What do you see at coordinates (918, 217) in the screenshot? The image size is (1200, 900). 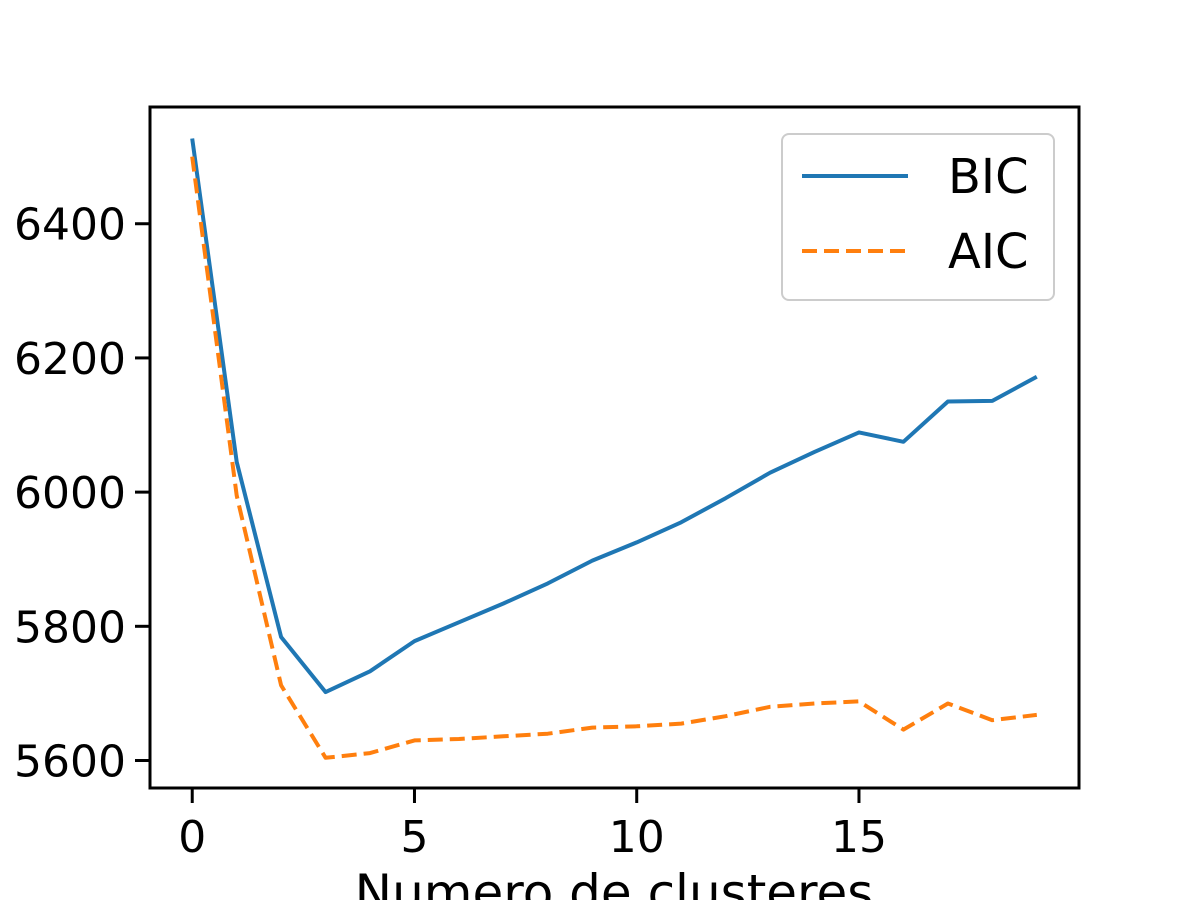 I see `legend: BIC AIC` at bounding box center [918, 217].